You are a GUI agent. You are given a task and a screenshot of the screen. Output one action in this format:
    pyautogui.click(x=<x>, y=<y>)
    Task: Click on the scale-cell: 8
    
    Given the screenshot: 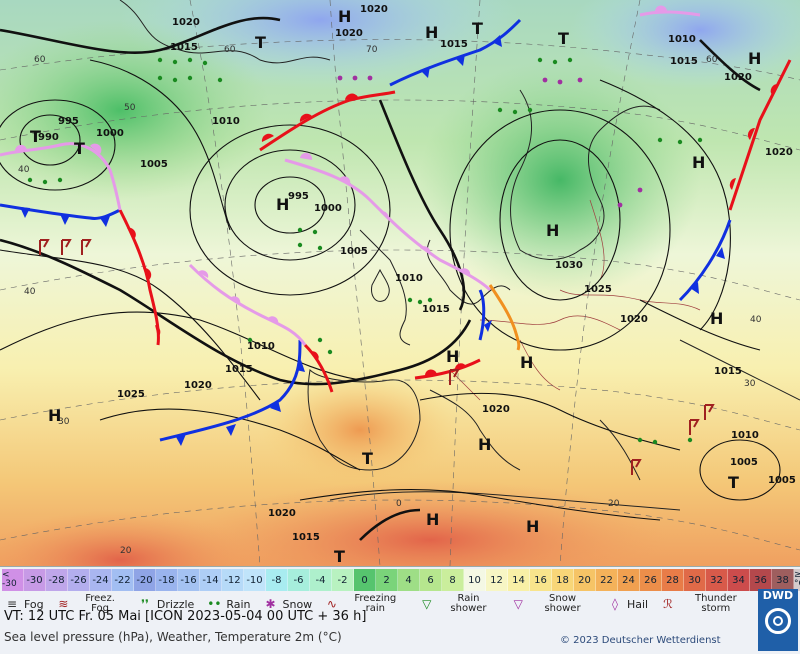 What is the action you would take?
    pyautogui.click(x=453, y=580)
    